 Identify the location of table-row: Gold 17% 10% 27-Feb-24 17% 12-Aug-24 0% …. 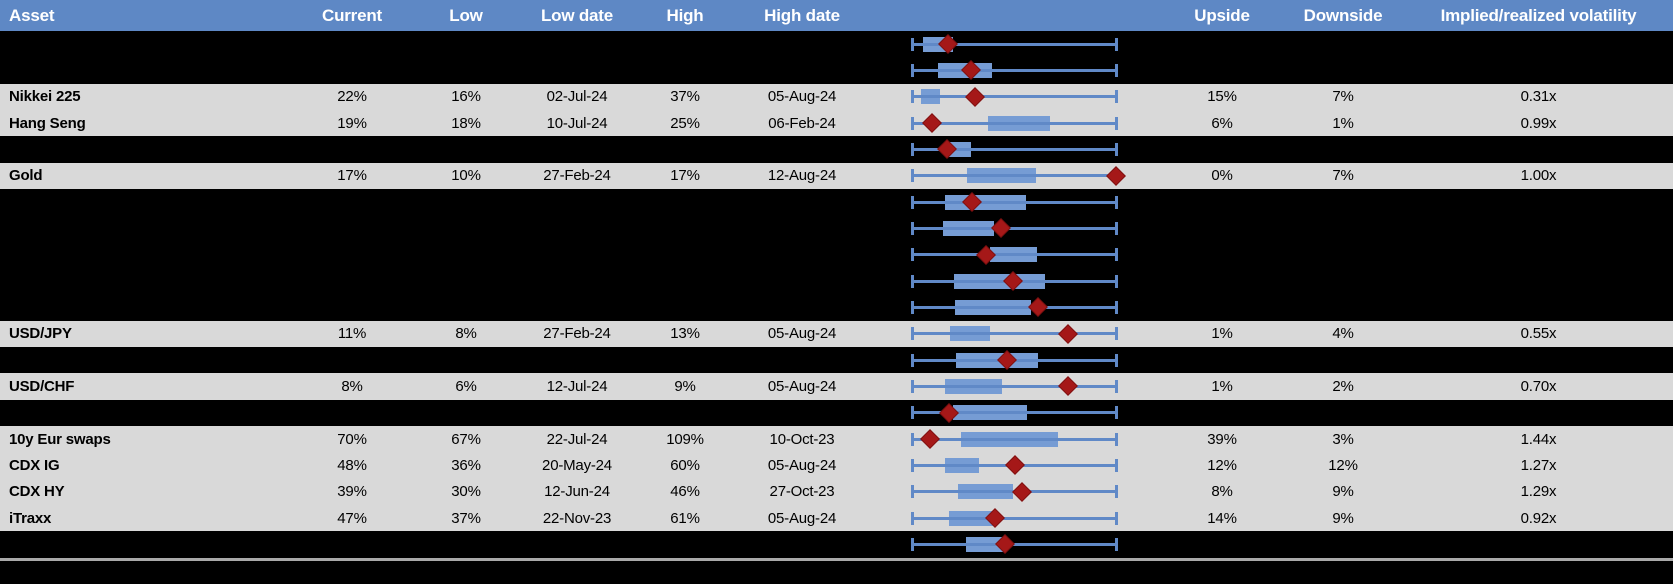
(836, 175).